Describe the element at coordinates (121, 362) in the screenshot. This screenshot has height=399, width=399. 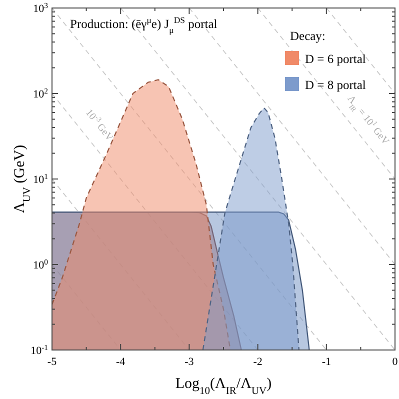
I see `x-tick-label: -4` at that location.